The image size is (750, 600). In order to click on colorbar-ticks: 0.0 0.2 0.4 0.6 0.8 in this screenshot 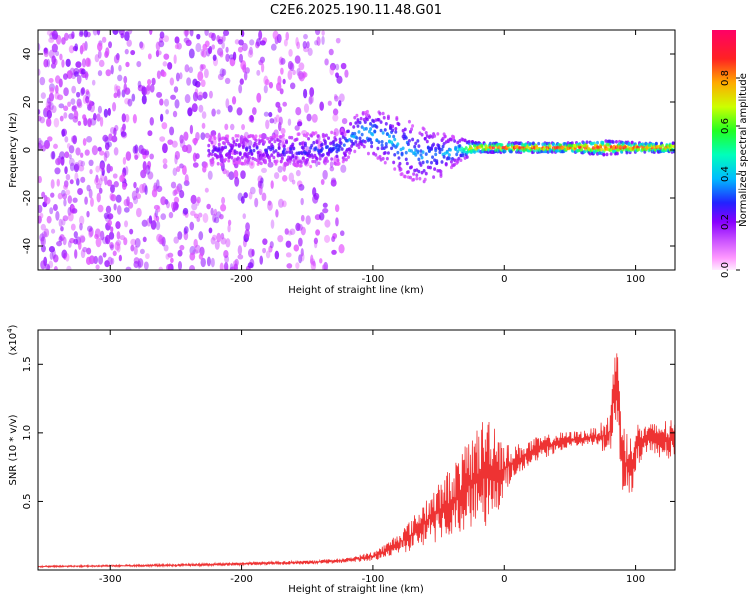, I will do `click(730, 174)`.